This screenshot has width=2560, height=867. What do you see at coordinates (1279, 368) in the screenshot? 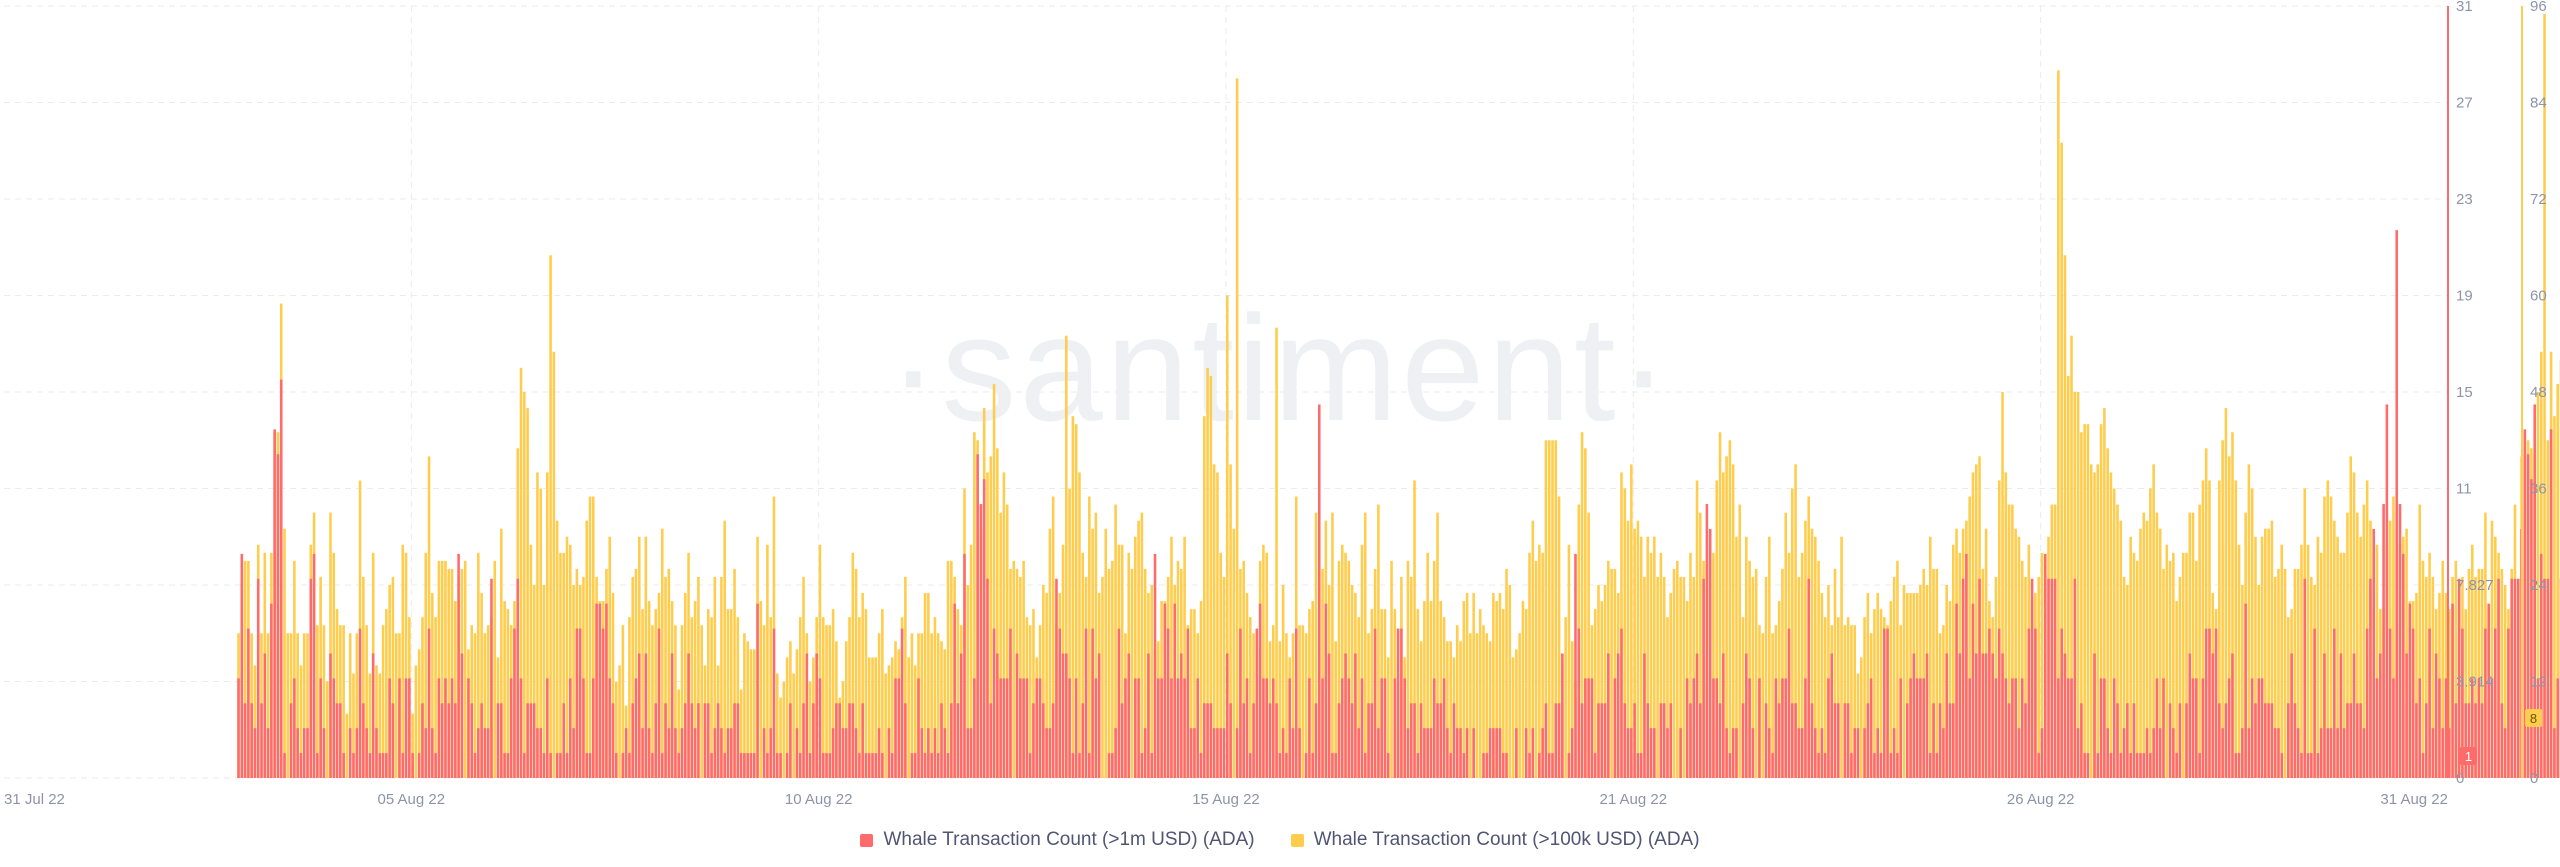
I see `santiment-watermark: ·santiment·` at bounding box center [1279, 368].